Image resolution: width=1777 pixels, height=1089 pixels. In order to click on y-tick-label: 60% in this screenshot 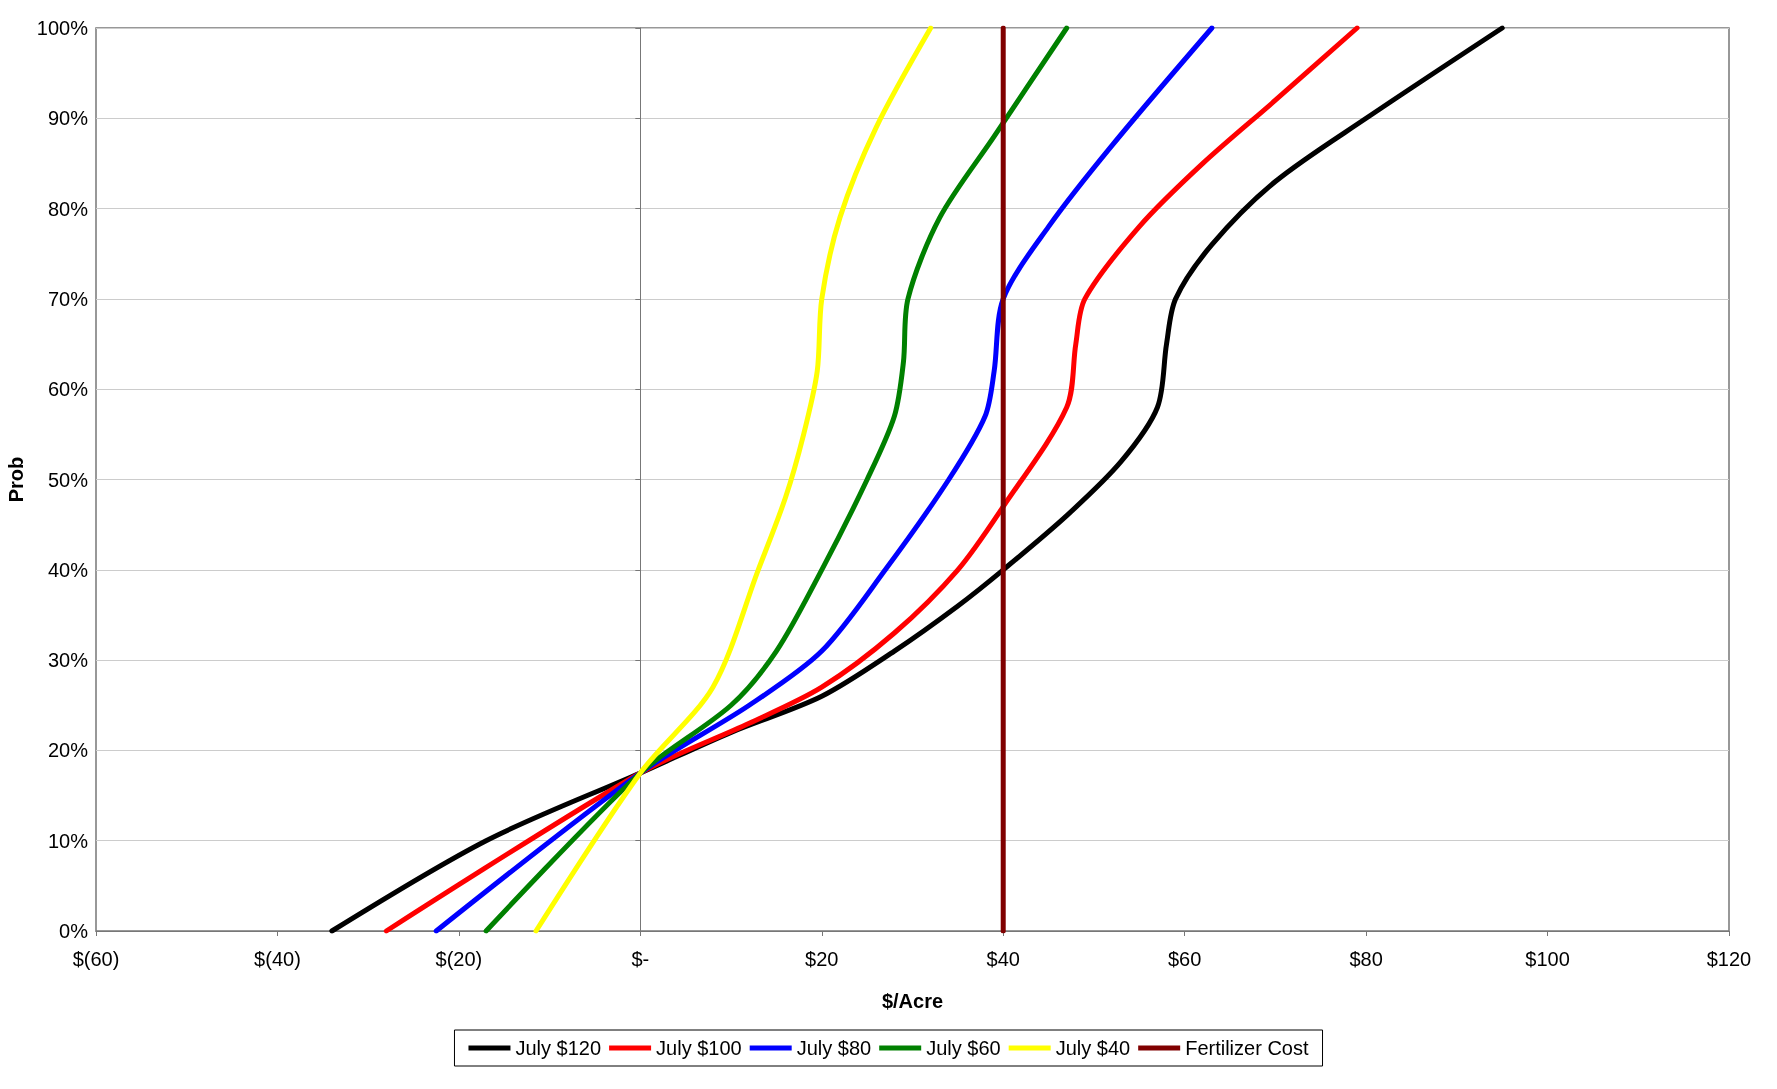, I will do `click(68, 389)`.